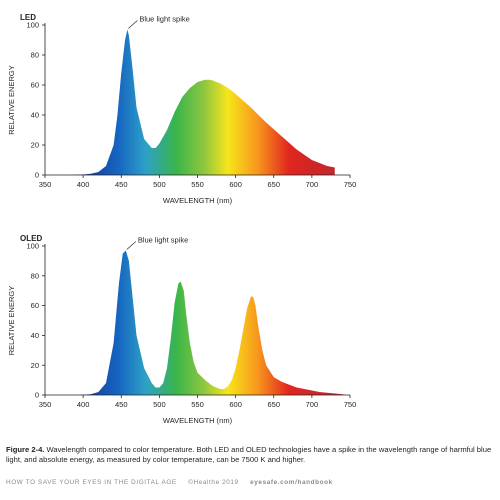 The height and width of the screenshot is (500, 500). Describe the element at coordinates (291, 482) in the screenshot. I see `footer-url: eyesafe.com/handbook` at that location.